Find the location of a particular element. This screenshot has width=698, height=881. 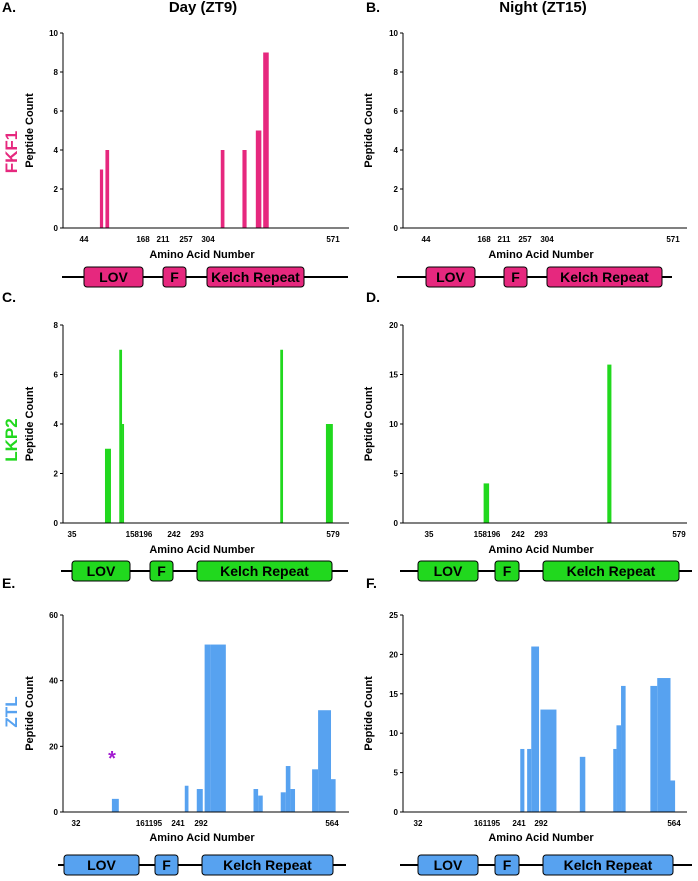

x-tick-label: 304 is located at coordinates (547, 239).